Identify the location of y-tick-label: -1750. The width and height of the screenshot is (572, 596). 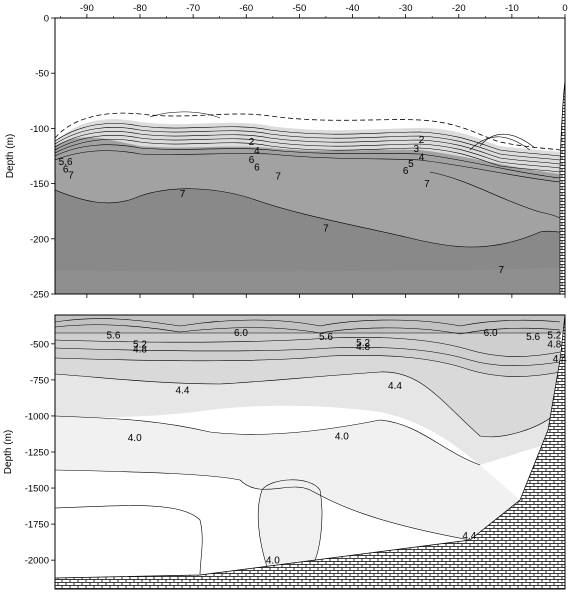
(37, 525).